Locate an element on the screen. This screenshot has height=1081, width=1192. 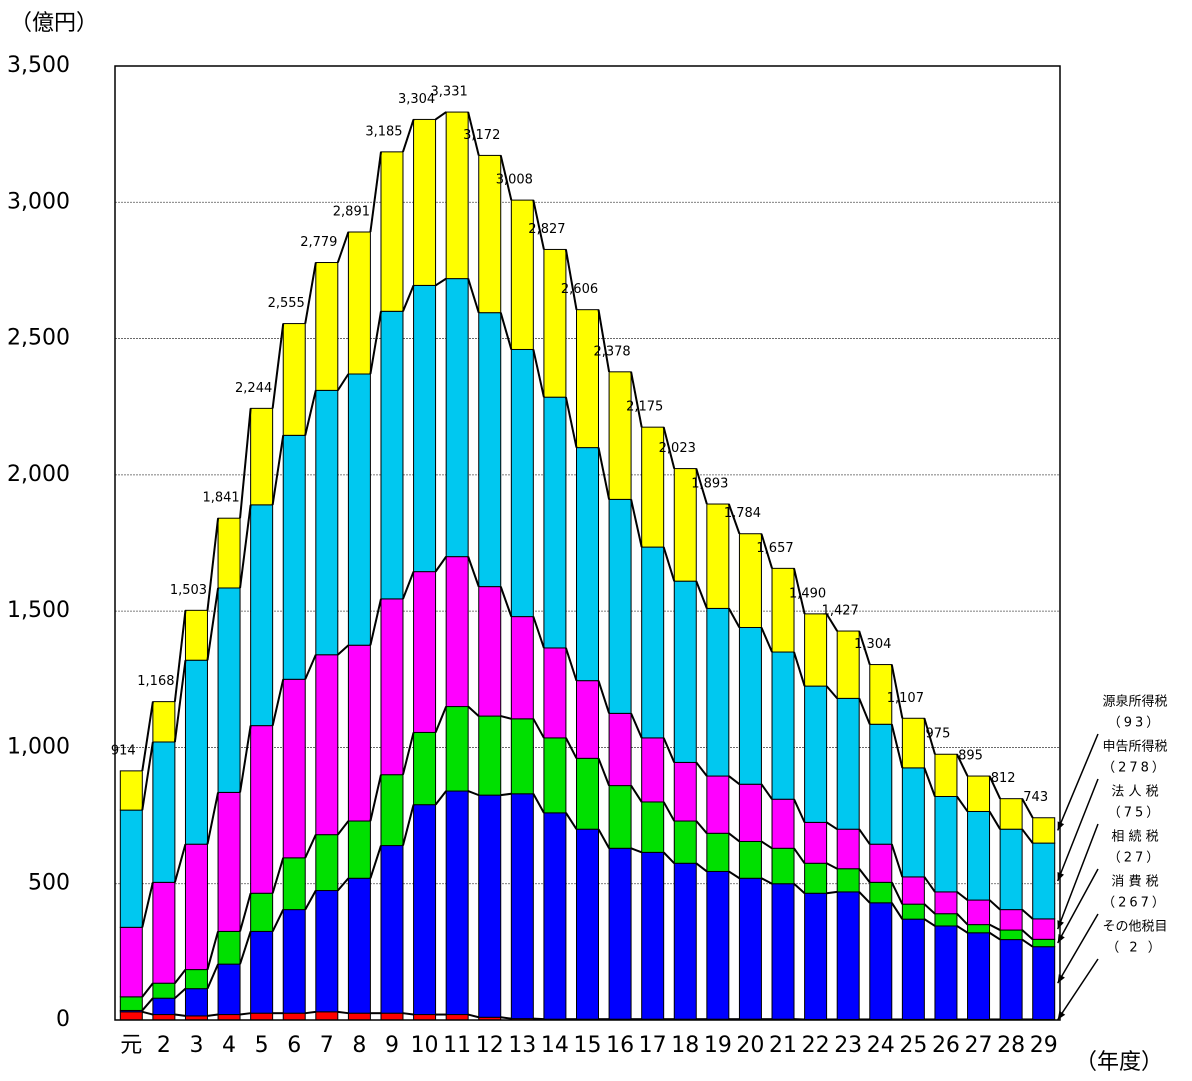
legend-note: （93） is located at coordinates (1135, 723).